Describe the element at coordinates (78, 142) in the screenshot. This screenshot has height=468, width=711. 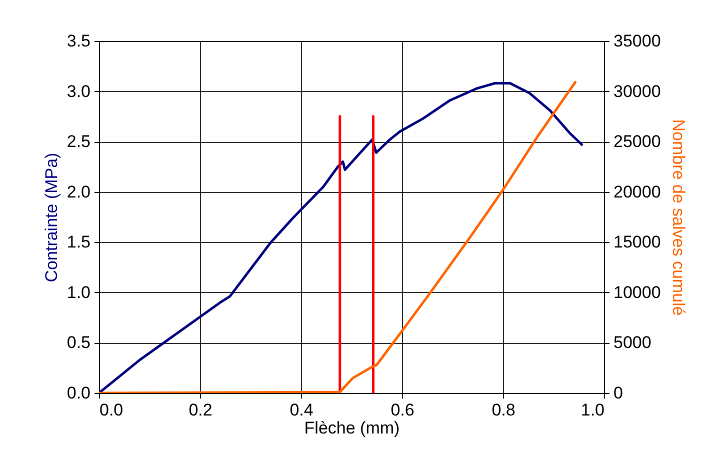
I see `y-tick-label: 2.5` at that location.